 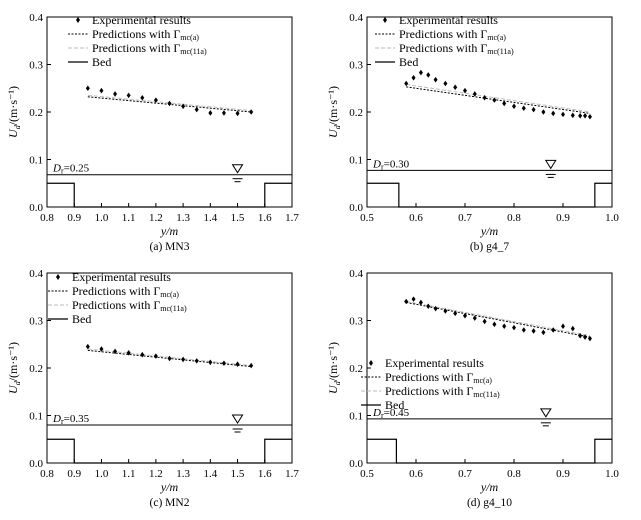 I want to click on dr-label: Dr=0.25, so click(x=71, y=169).